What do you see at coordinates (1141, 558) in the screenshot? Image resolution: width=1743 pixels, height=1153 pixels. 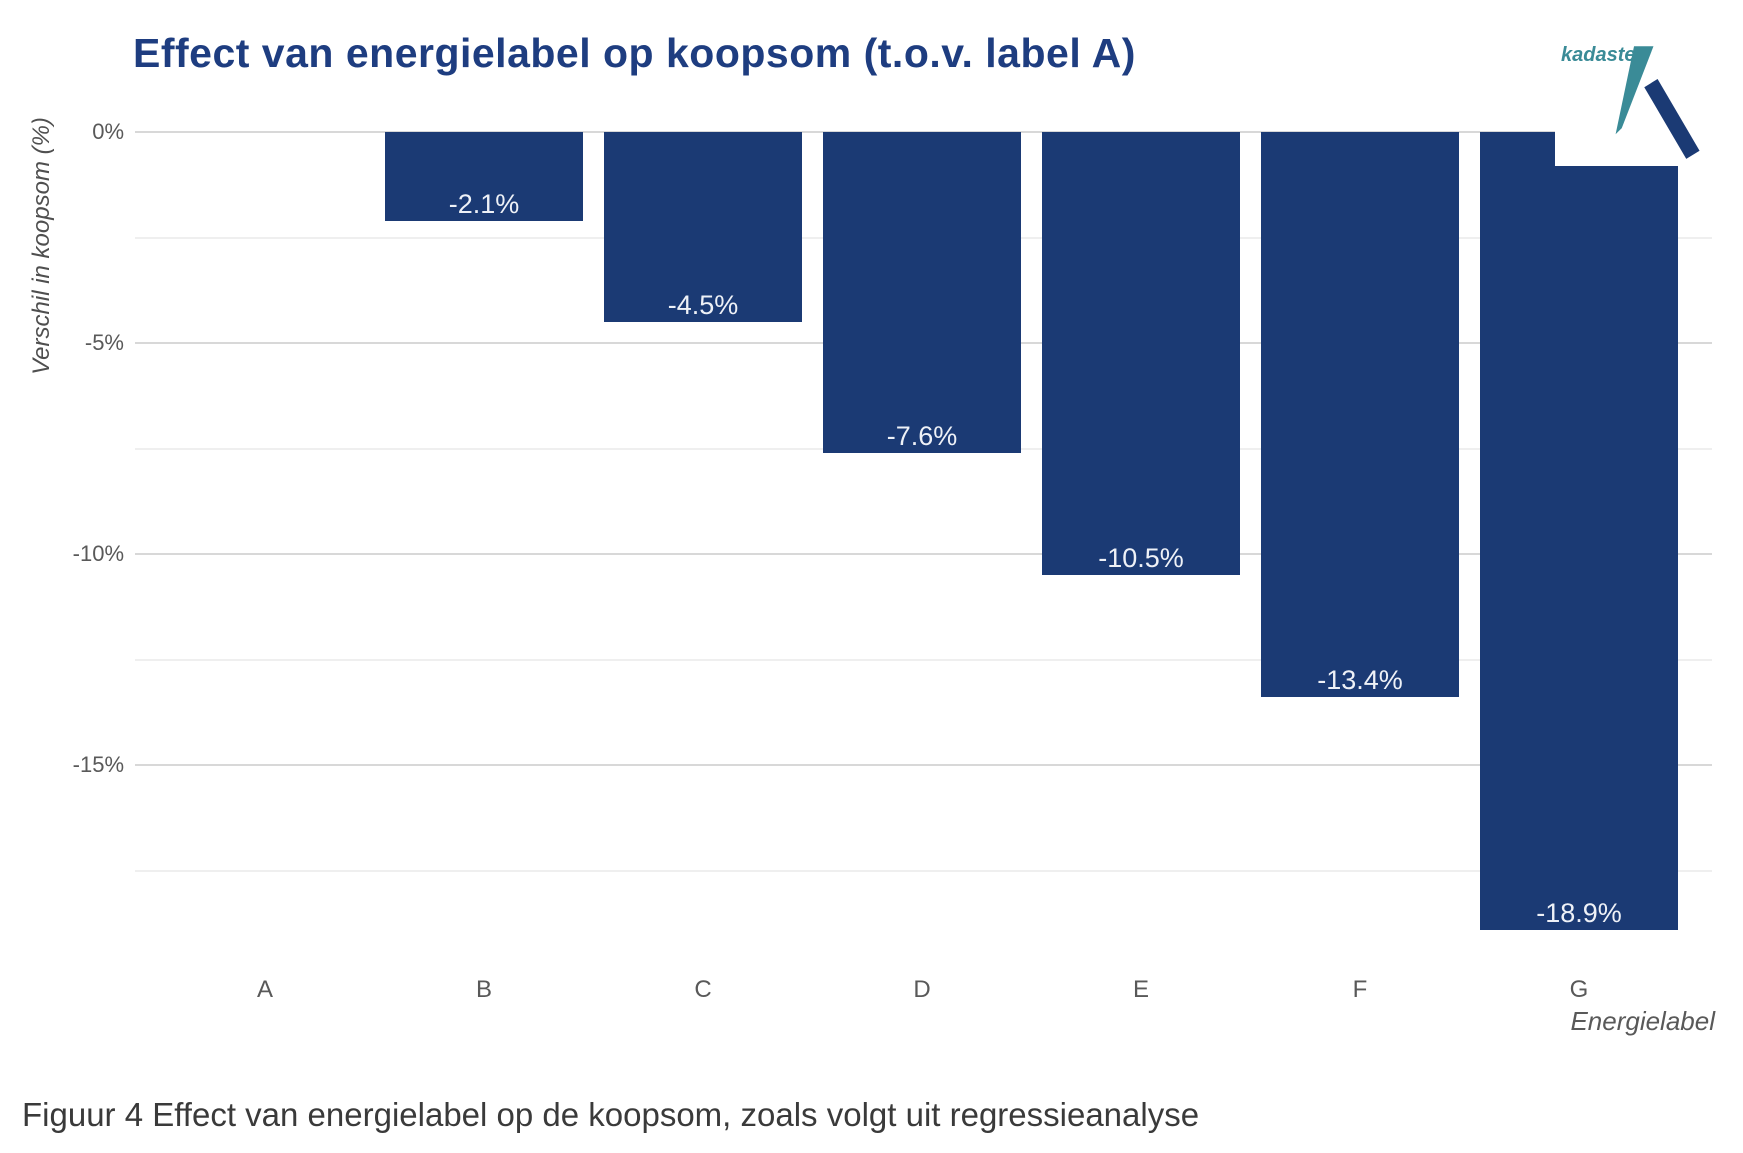 I see `bar-value-label-e: -10.5%` at bounding box center [1141, 558].